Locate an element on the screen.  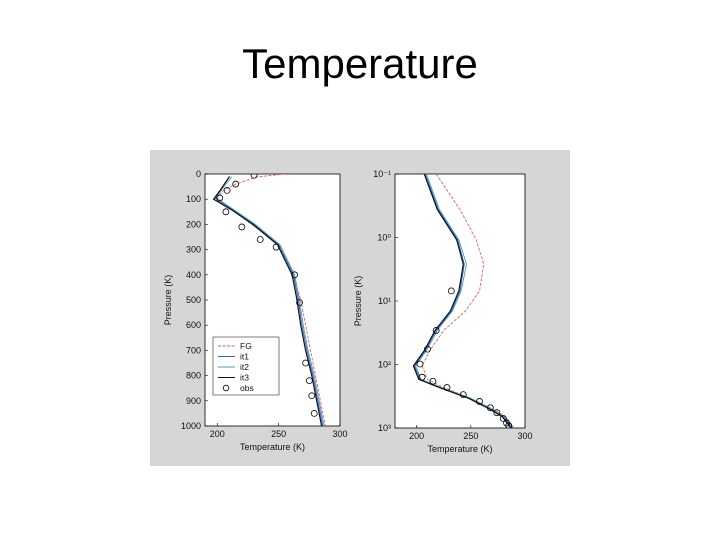
legend-entry: FG is located at coordinates (246, 346).